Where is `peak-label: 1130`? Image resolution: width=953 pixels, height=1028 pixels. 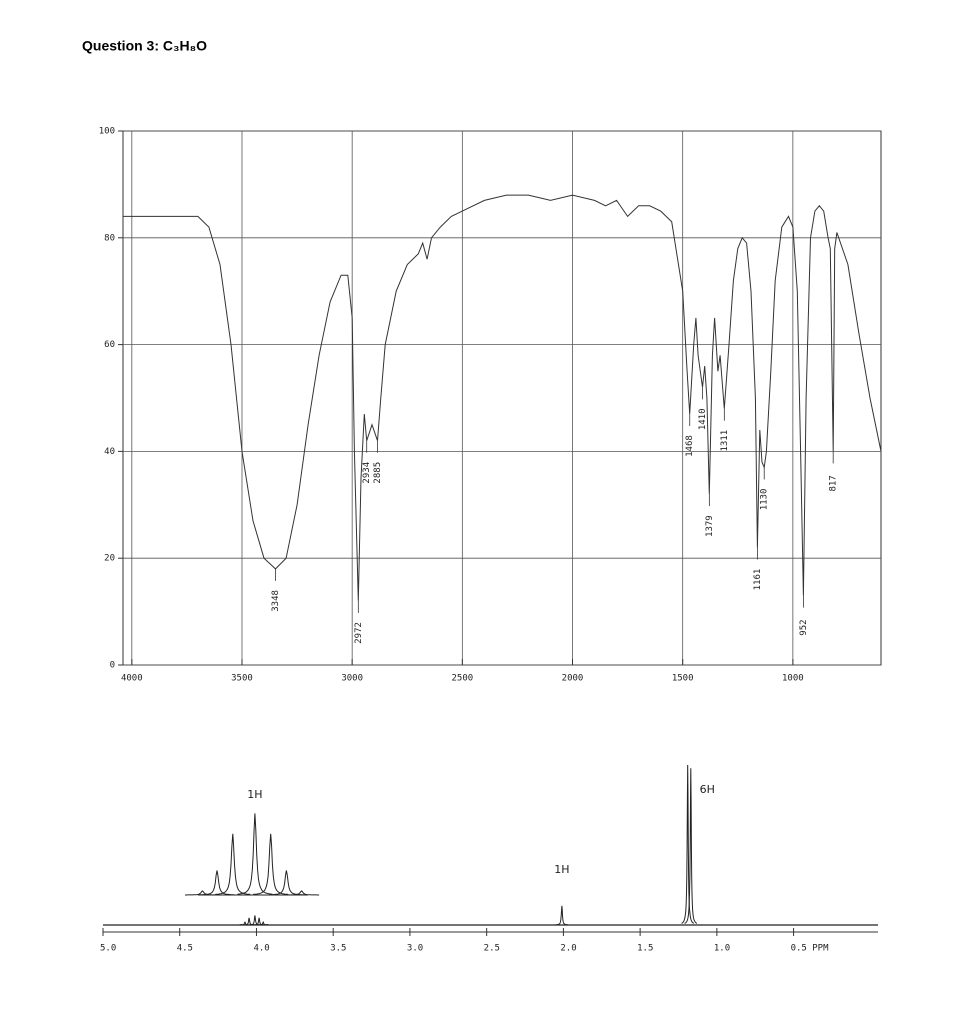
peak-label: 1130 is located at coordinates (765, 500).